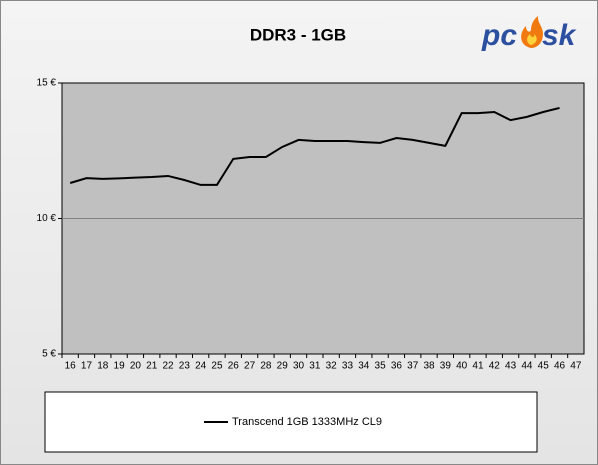  What do you see at coordinates (332, 366) in the screenshot?
I see `x-tick-label: 32` at bounding box center [332, 366].